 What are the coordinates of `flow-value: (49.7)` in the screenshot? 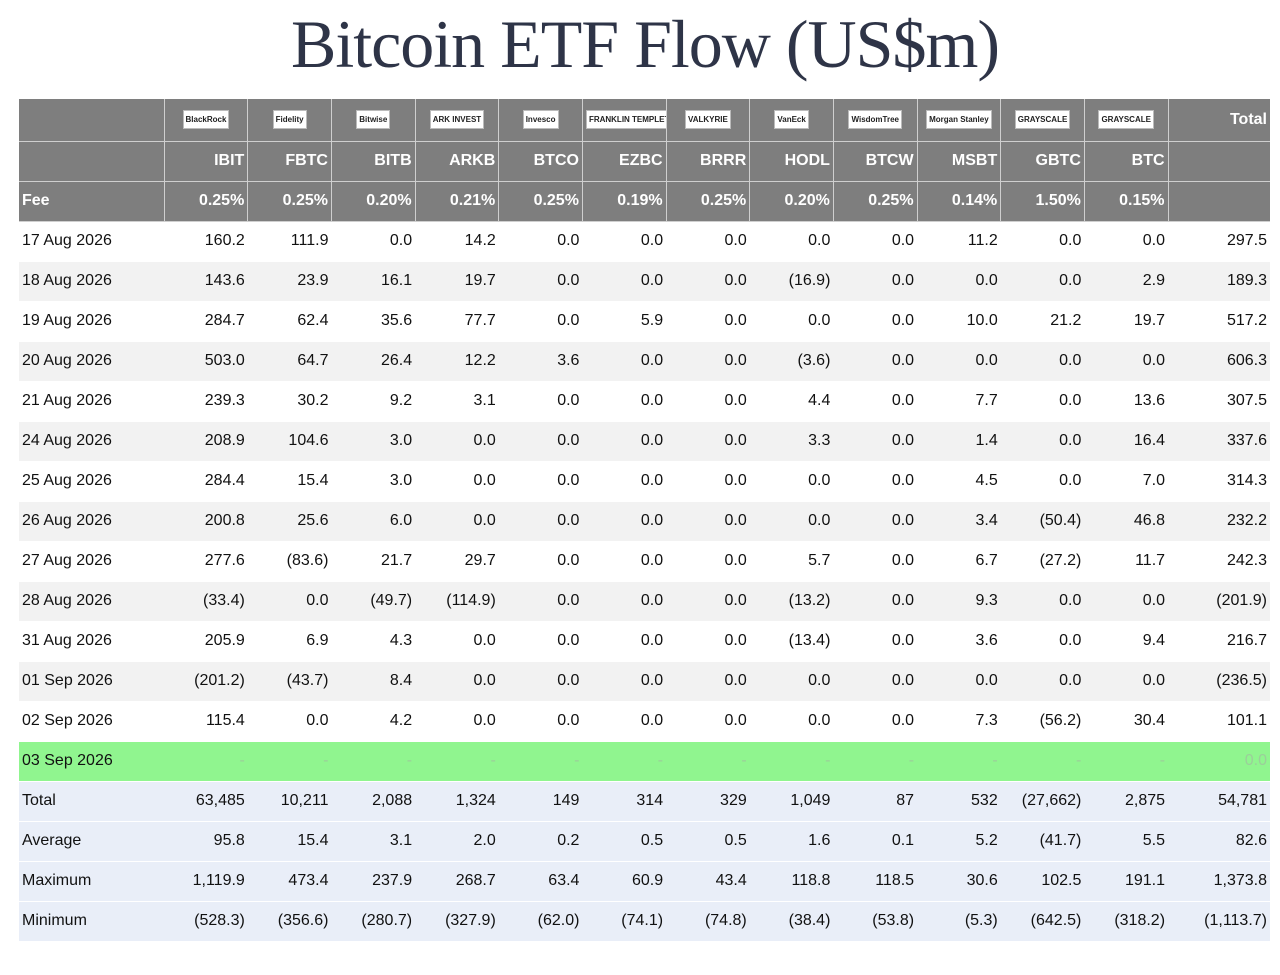 It's located at (373, 601).